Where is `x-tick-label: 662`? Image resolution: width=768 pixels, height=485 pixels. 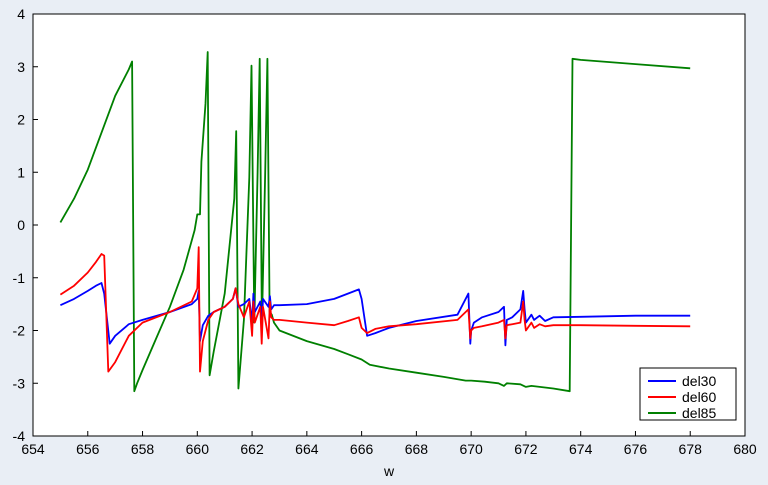
x-tick-label: 662 is located at coordinates (252, 449).